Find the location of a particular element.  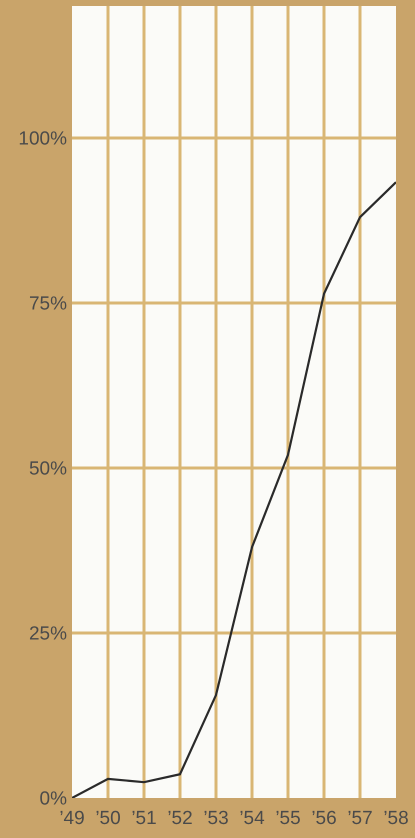

y-tick-label: 25% is located at coordinates (48, 634).